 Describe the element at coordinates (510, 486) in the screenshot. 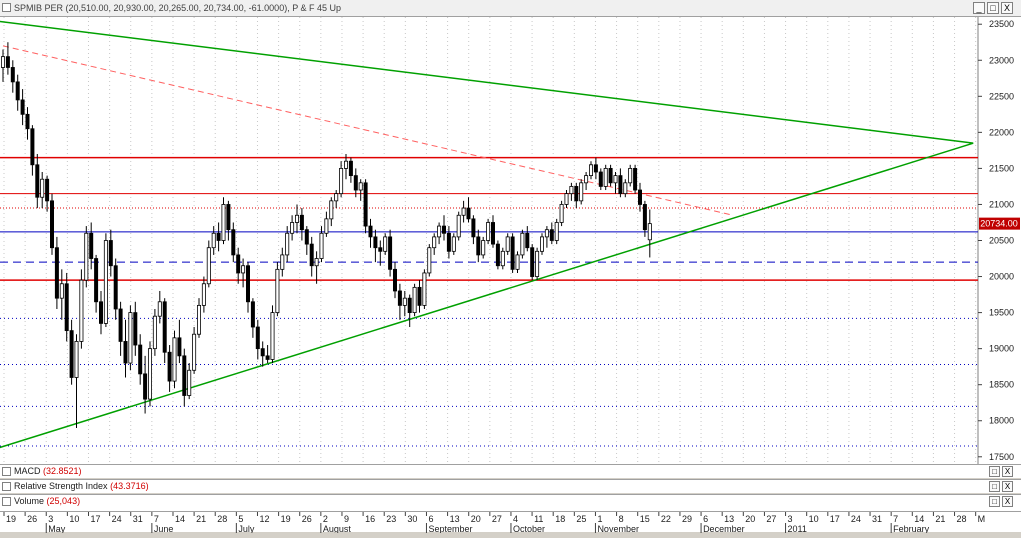

I see `rsi-pane: Relative Strength Index (43.3716) □ X` at that location.